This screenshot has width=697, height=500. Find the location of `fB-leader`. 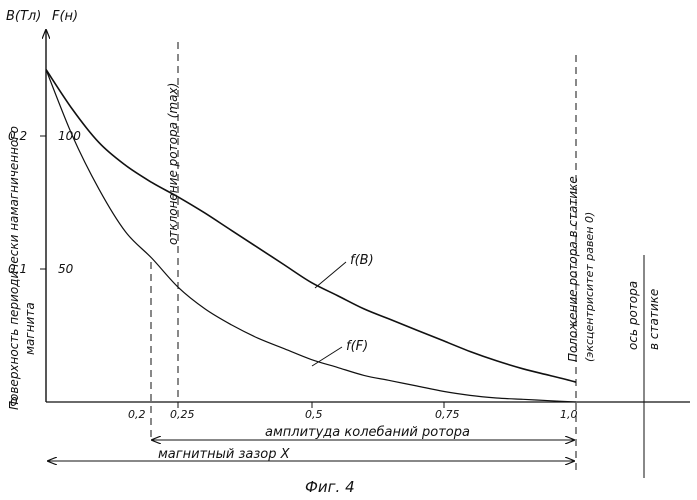

fB-leader is located at coordinates (330, 275).